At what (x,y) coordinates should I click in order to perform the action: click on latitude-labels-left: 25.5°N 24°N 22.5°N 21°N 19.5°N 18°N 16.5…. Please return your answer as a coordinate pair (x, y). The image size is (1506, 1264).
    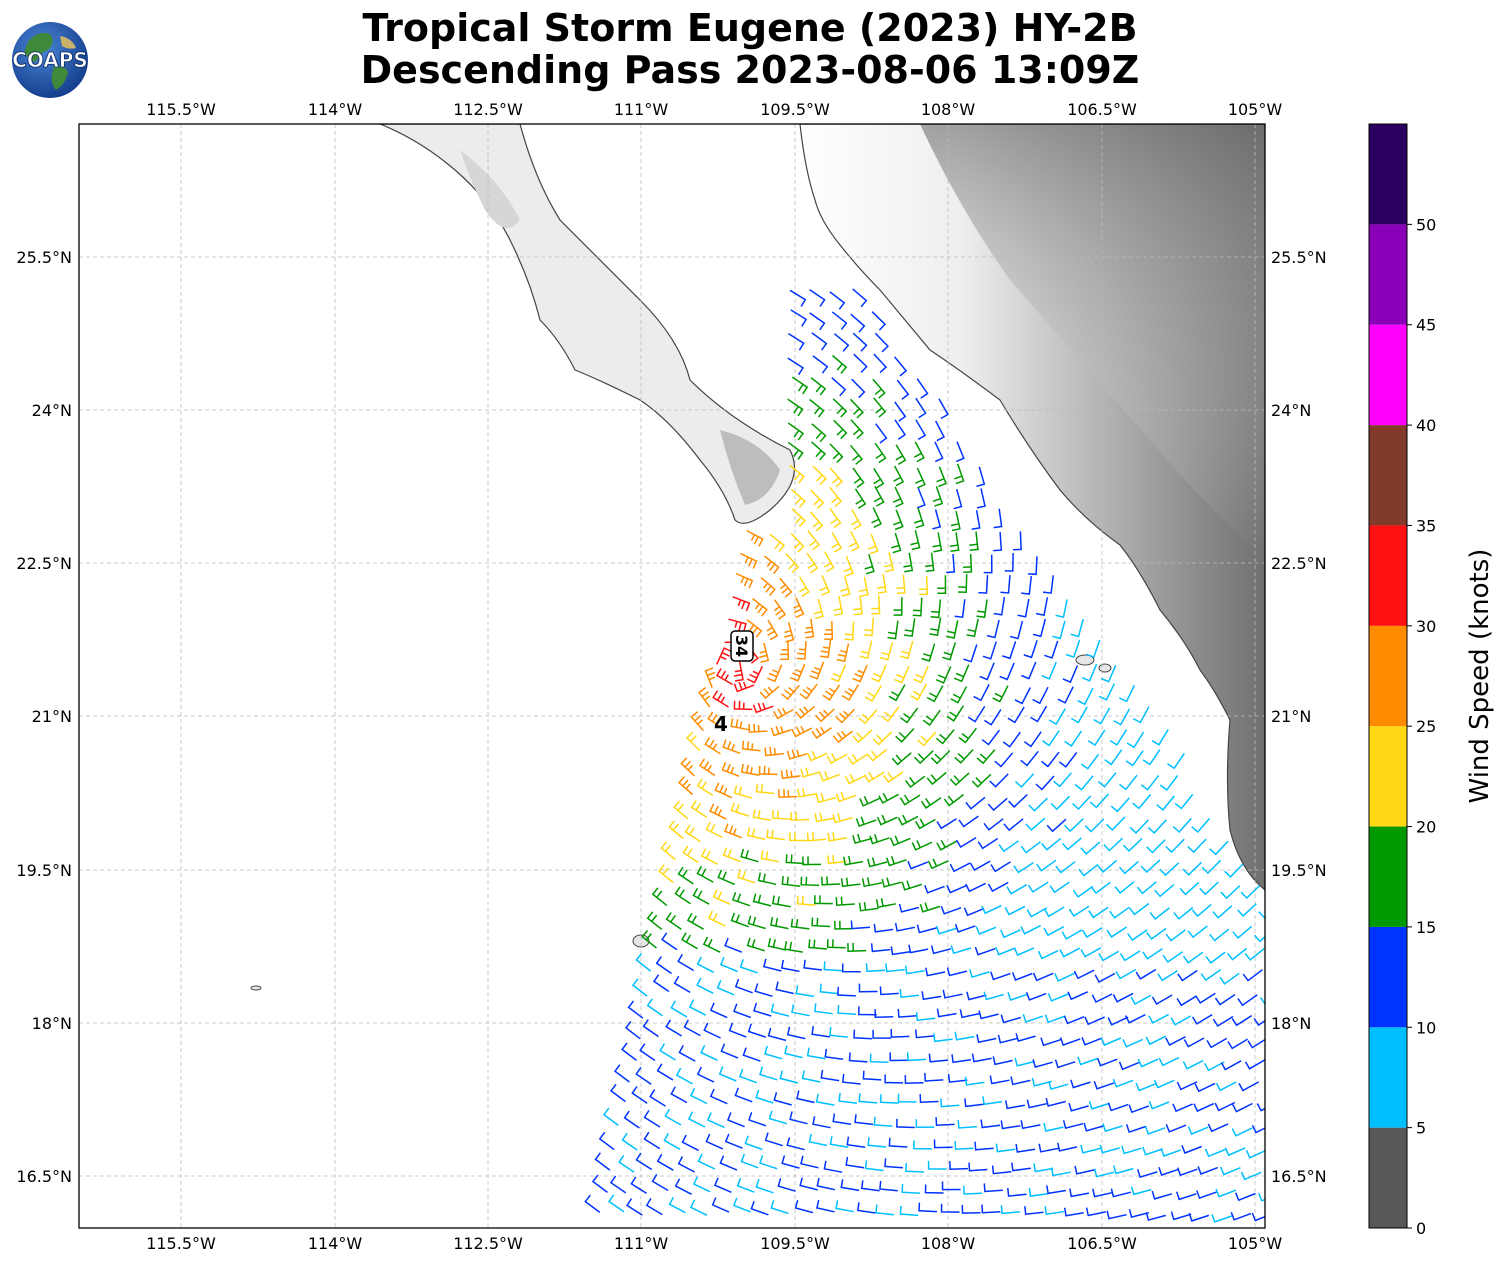
    Looking at the image, I should click on (44, 717).